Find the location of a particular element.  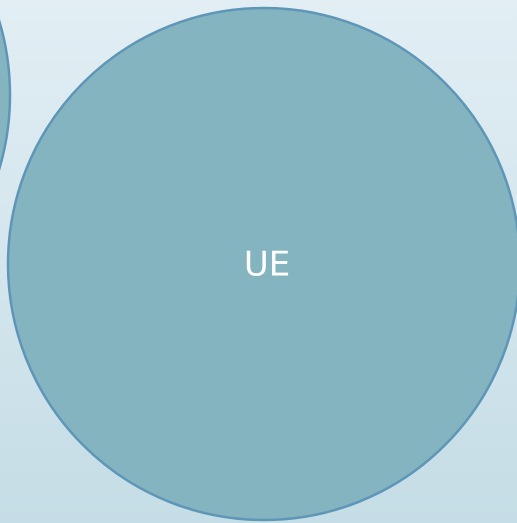

partial-node is located at coordinates (6, 95).